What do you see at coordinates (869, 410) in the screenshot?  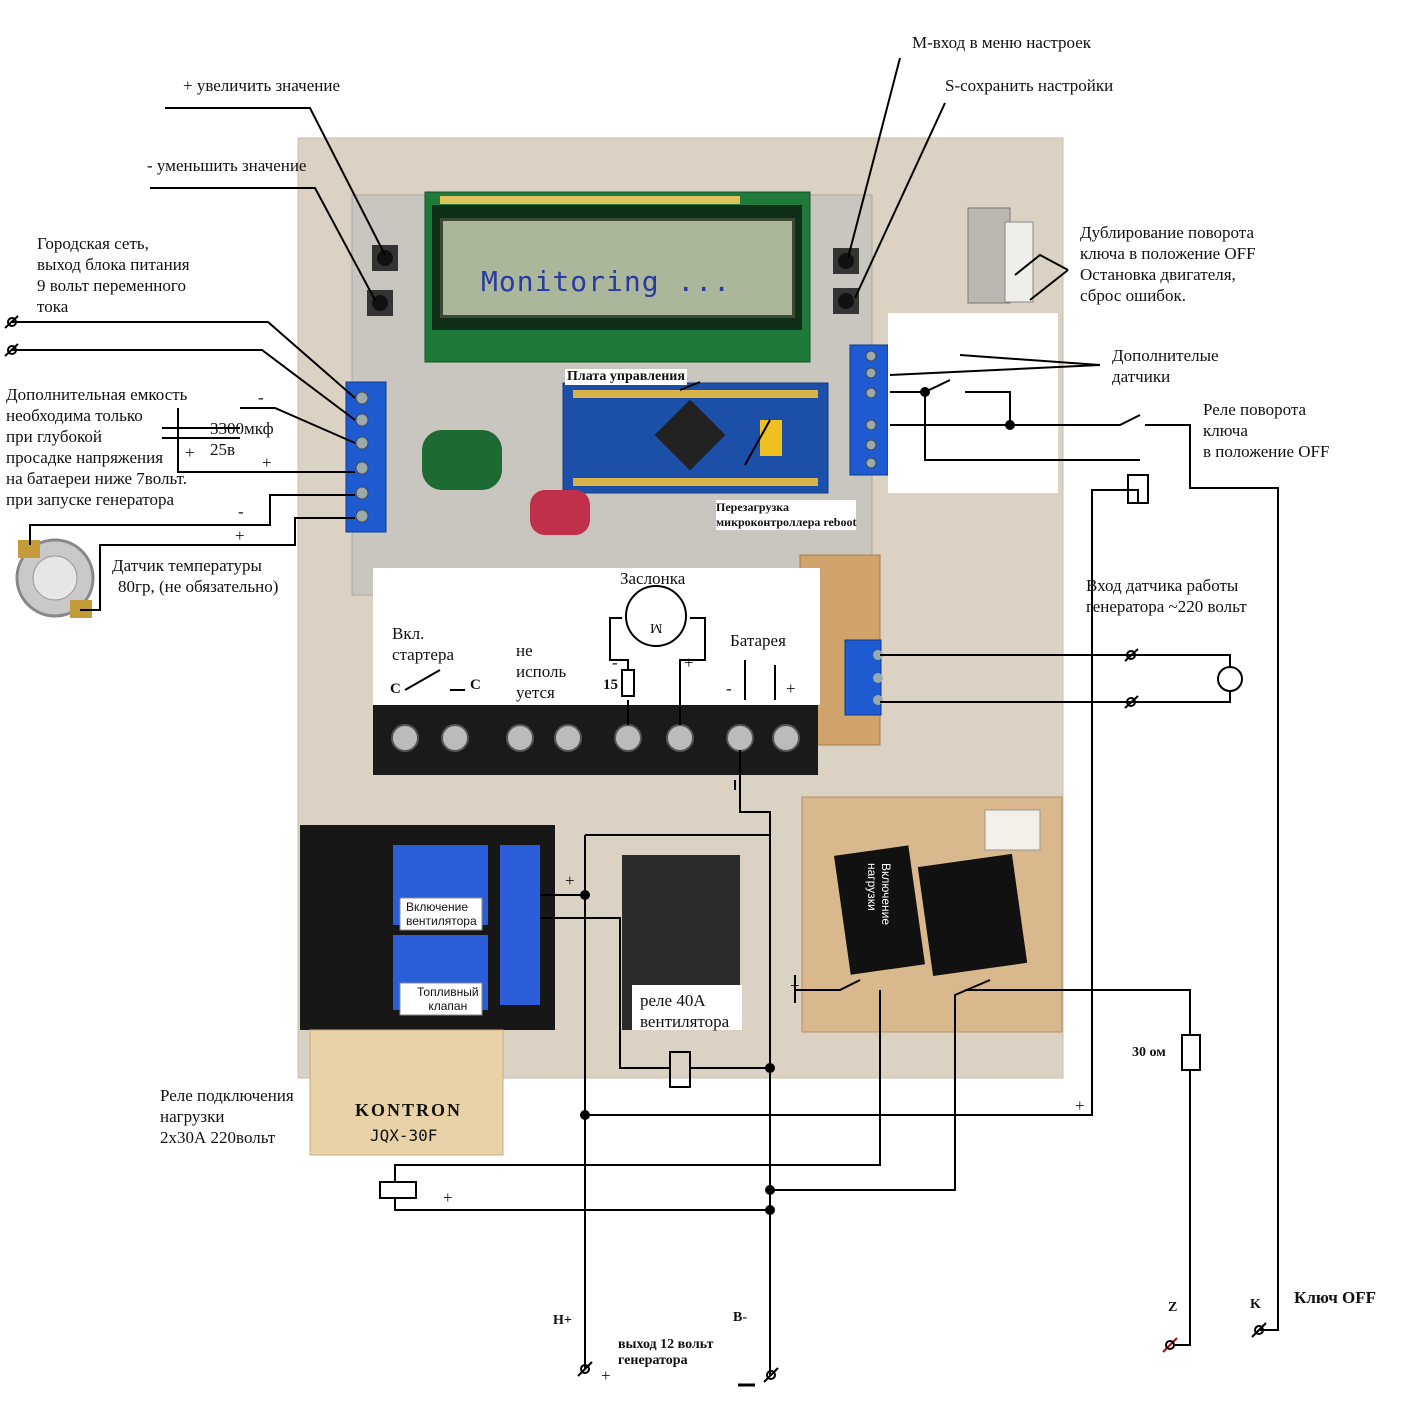 I see `terminal-right` at bounding box center [869, 410].